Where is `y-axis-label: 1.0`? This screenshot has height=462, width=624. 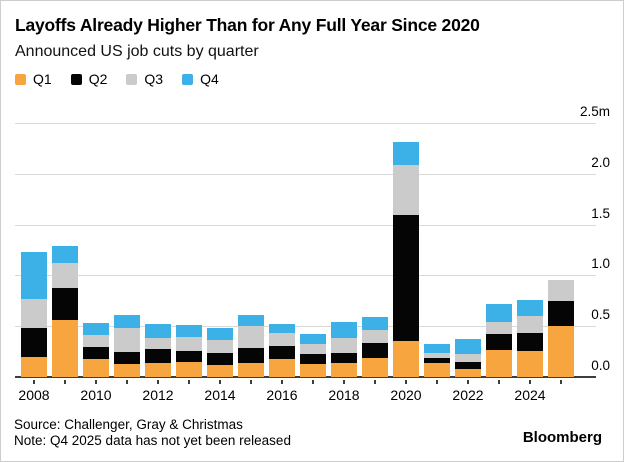
y-axis-label: 1.0 is located at coordinates (600, 264).